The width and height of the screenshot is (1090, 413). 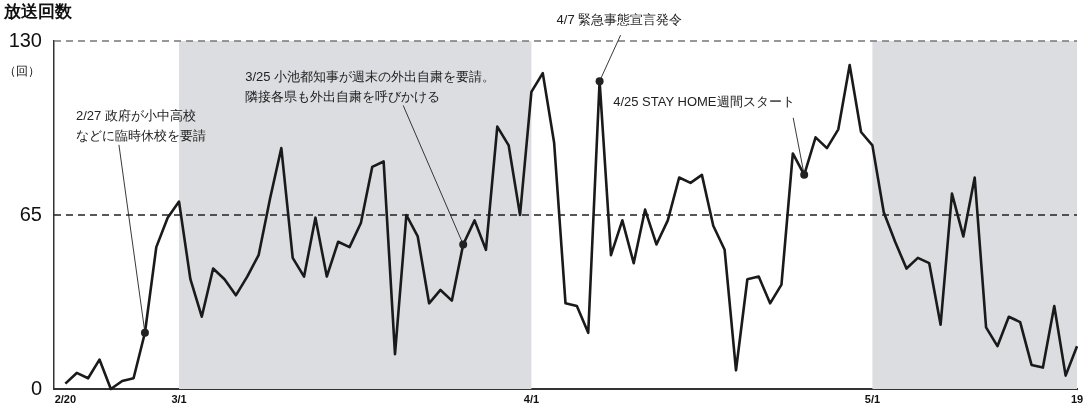 I want to click on annotation: 4/25 STAY HOME週間スタート, so click(x=704, y=101).